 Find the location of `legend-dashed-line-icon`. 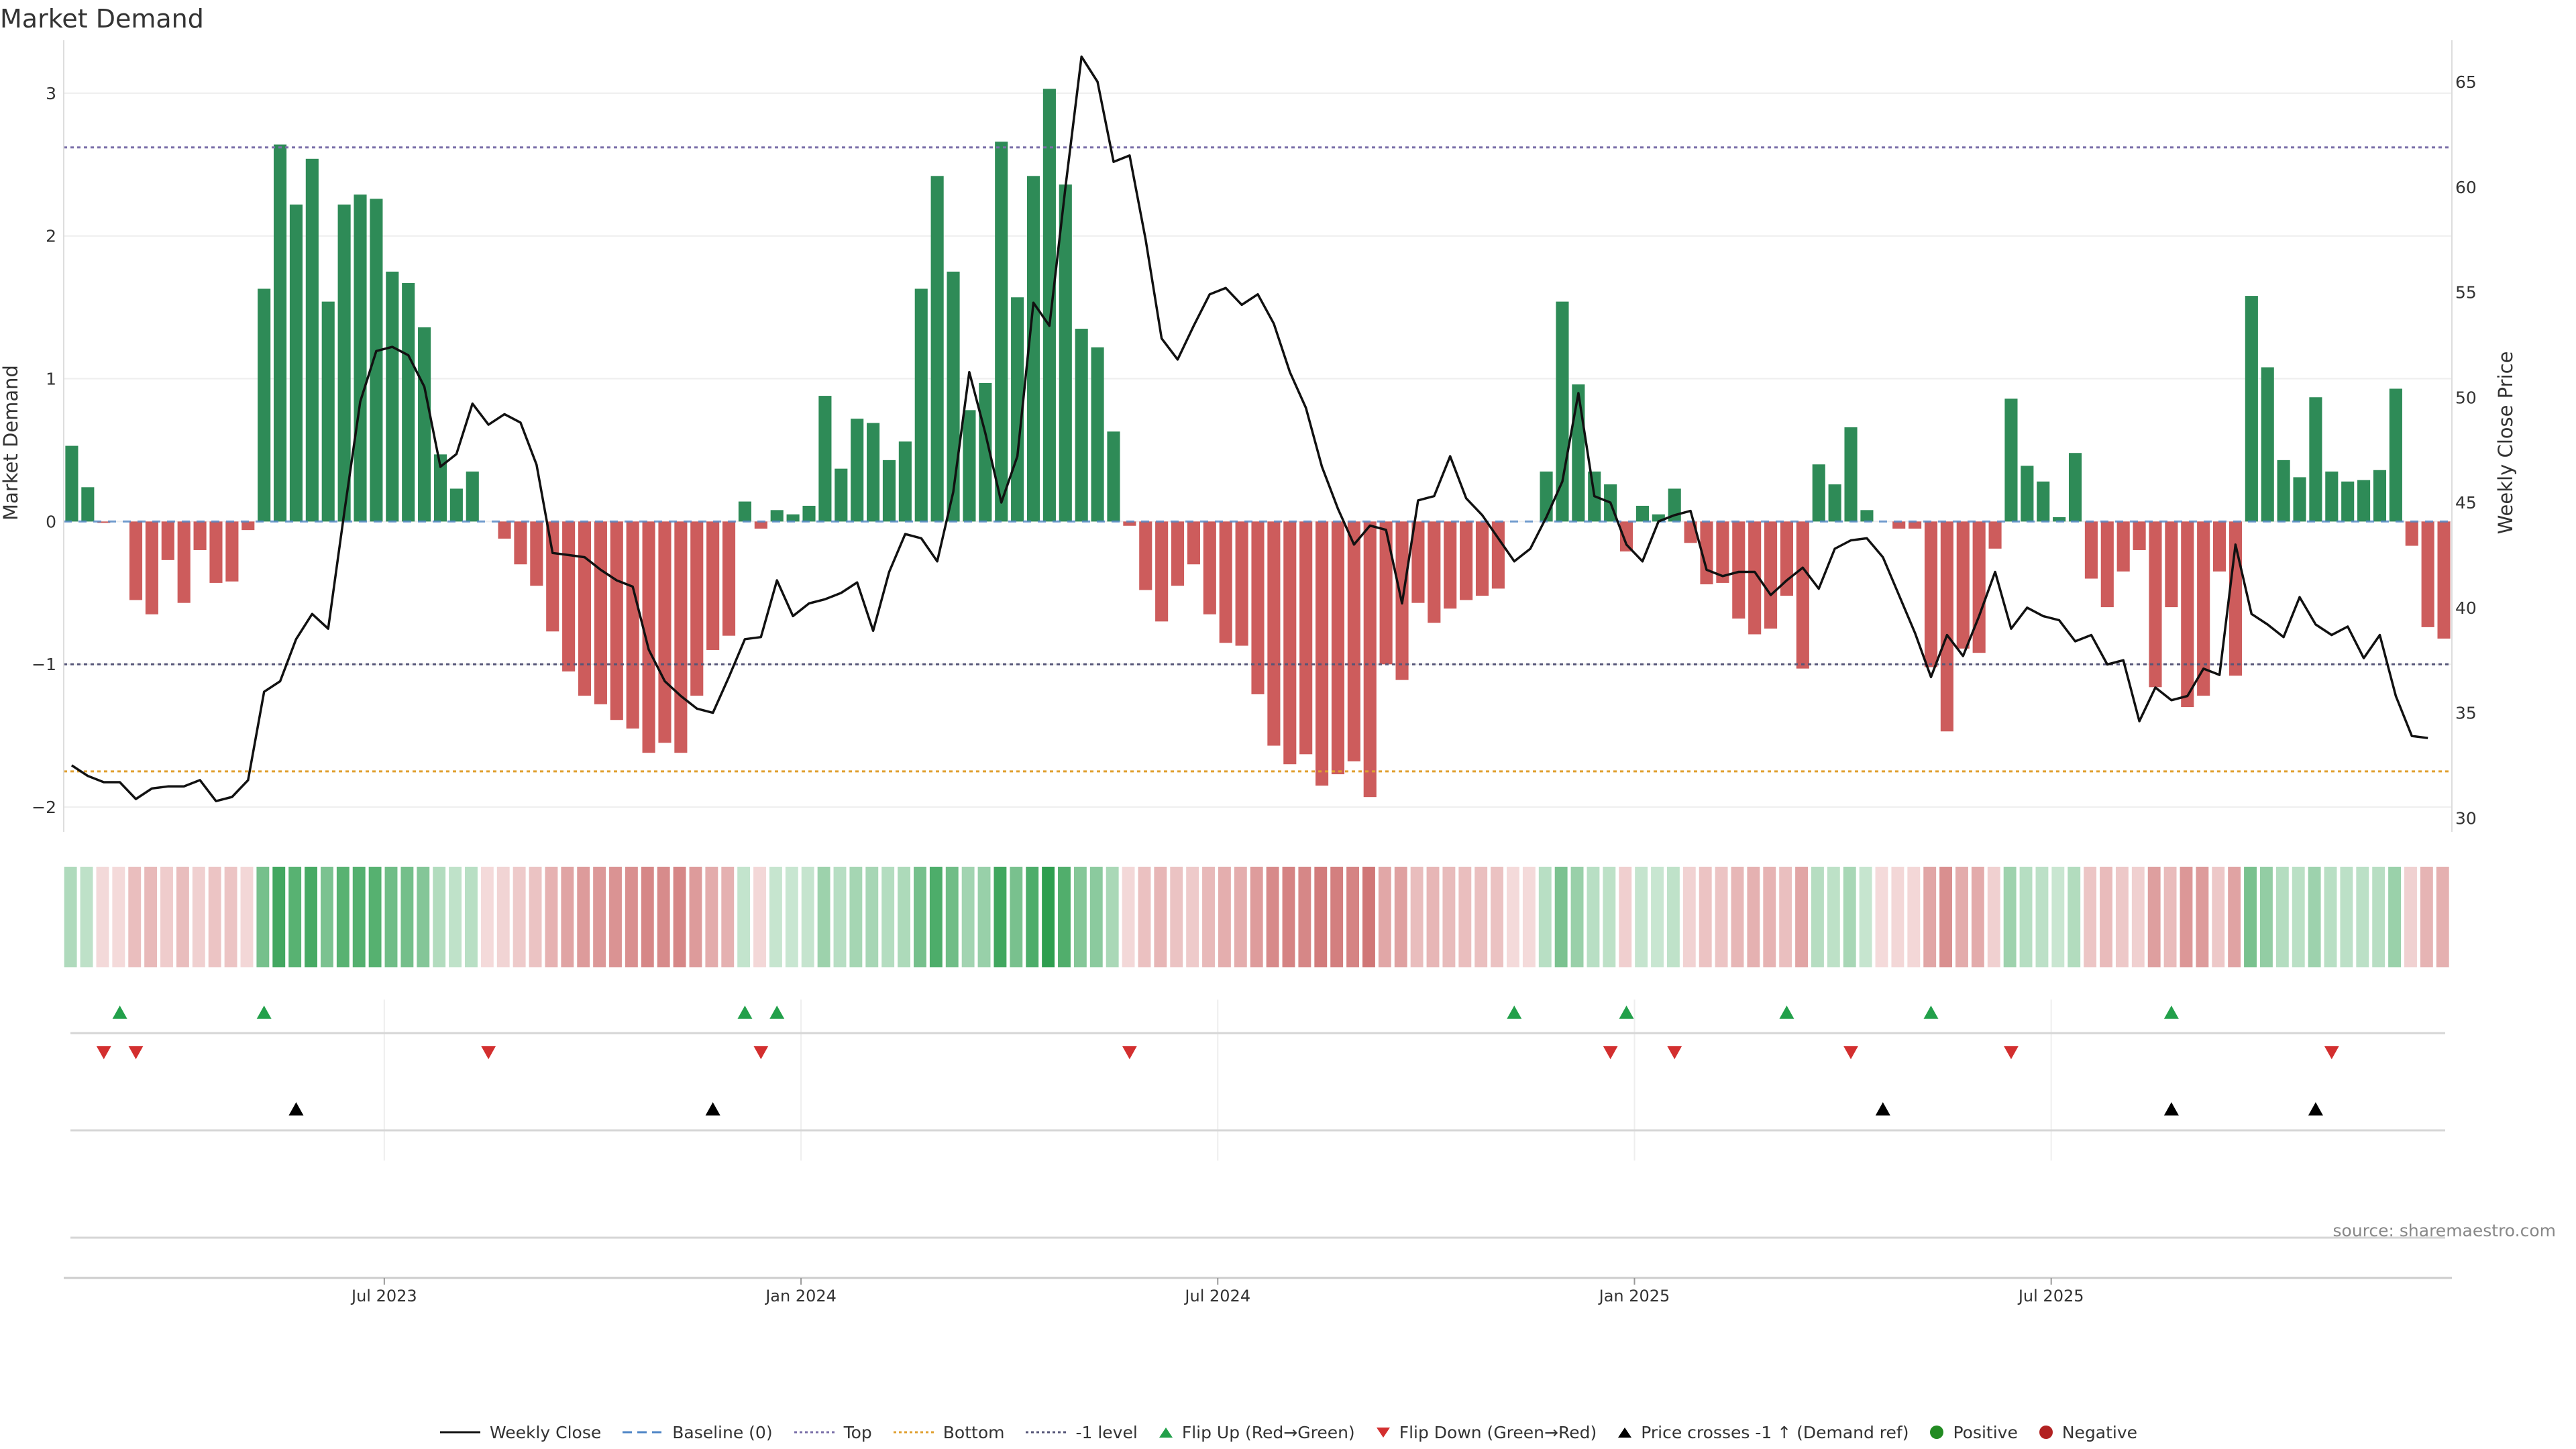

legend-dashed-line-icon is located at coordinates (643, 1432).